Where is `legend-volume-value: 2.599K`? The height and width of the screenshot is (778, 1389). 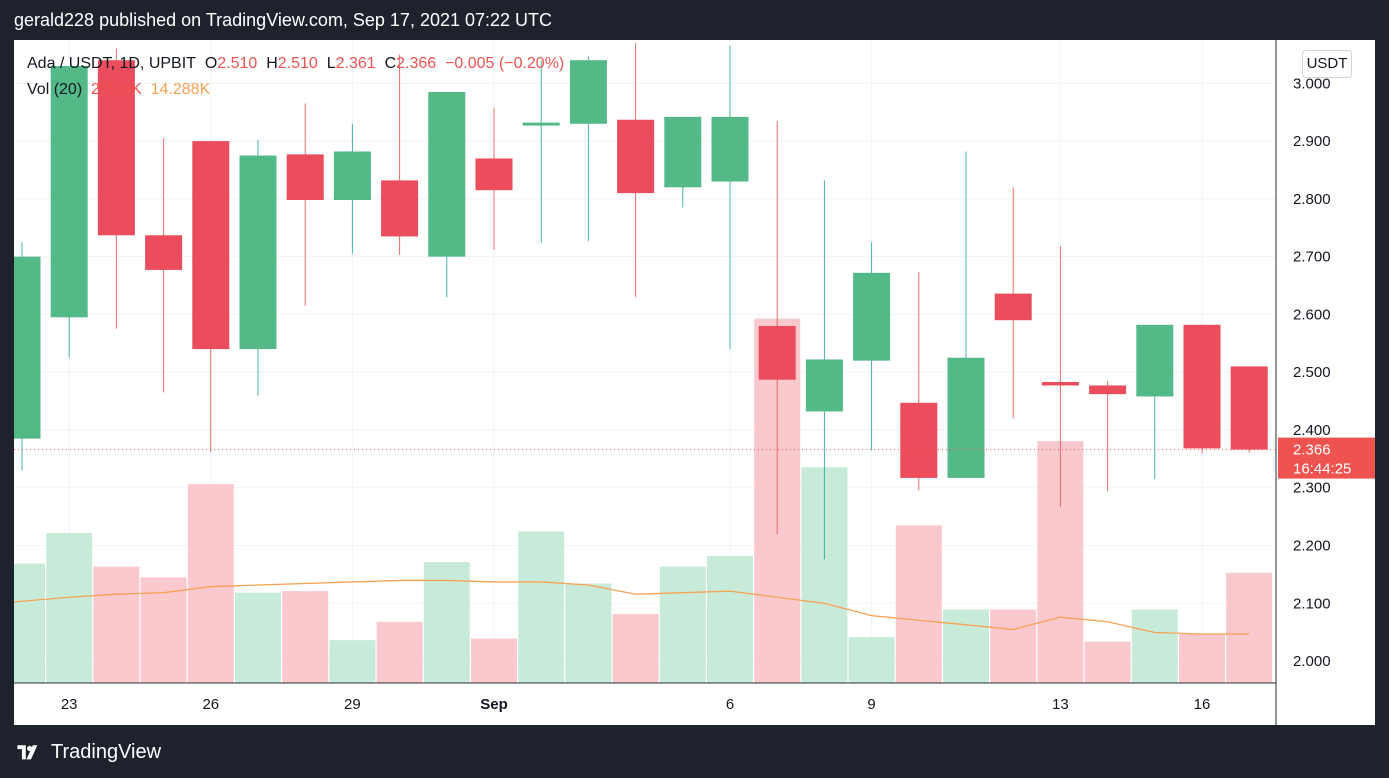 legend-volume-value: 2.599K is located at coordinates (116, 89).